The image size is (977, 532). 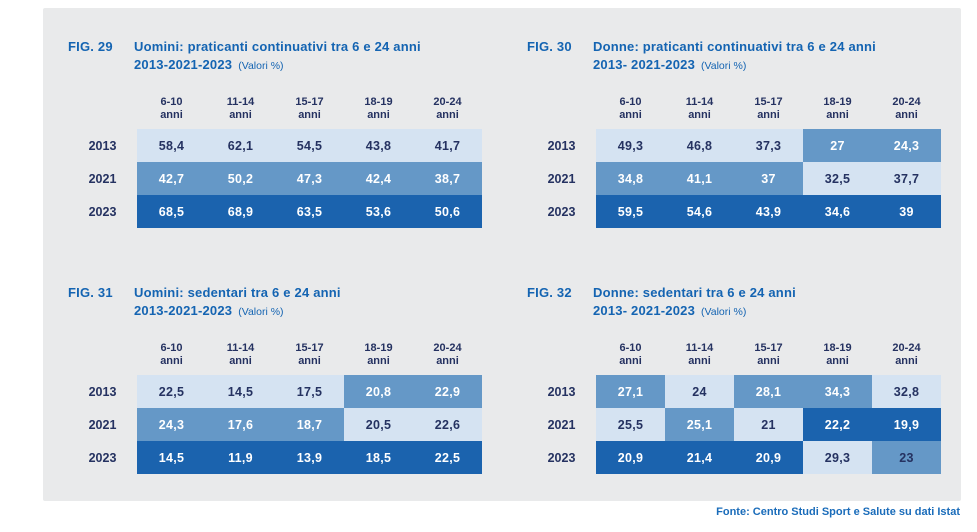 I want to click on figure-31-subtitle: 2013-2021-2023 (Valori %), so click(x=318, y=311).